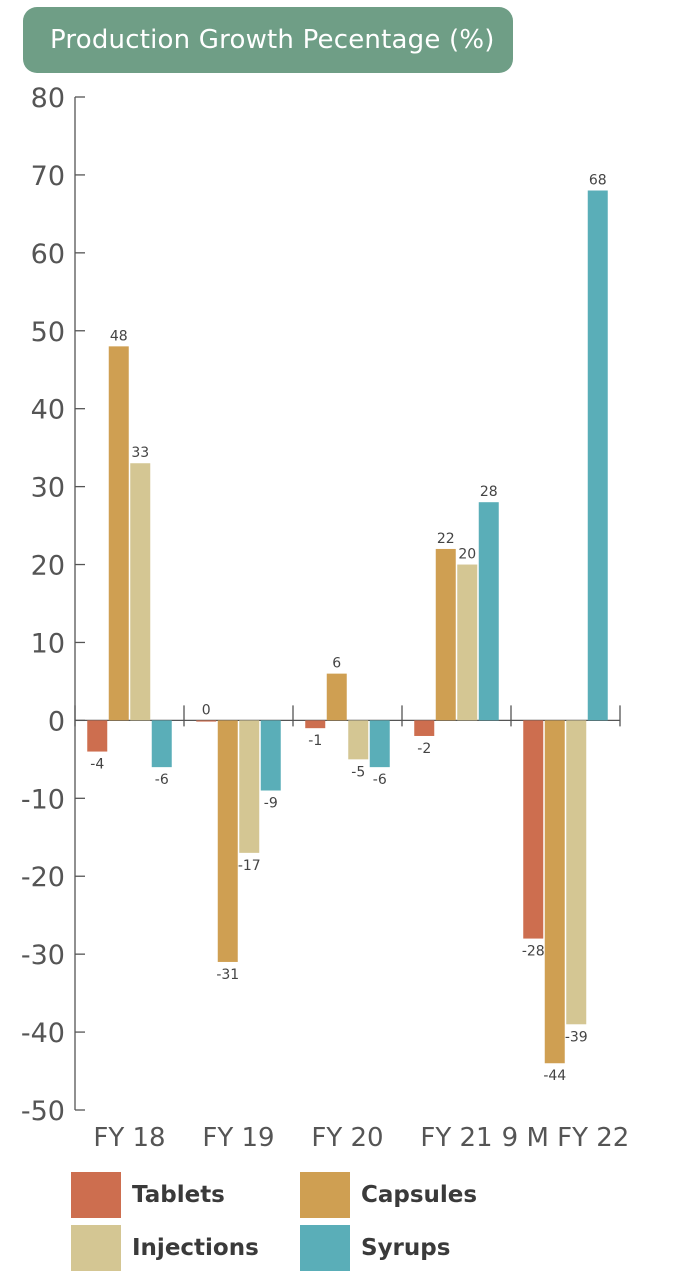  Describe the element at coordinates (48, 176) in the screenshot. I see `y-tick-label: 70` at that location.